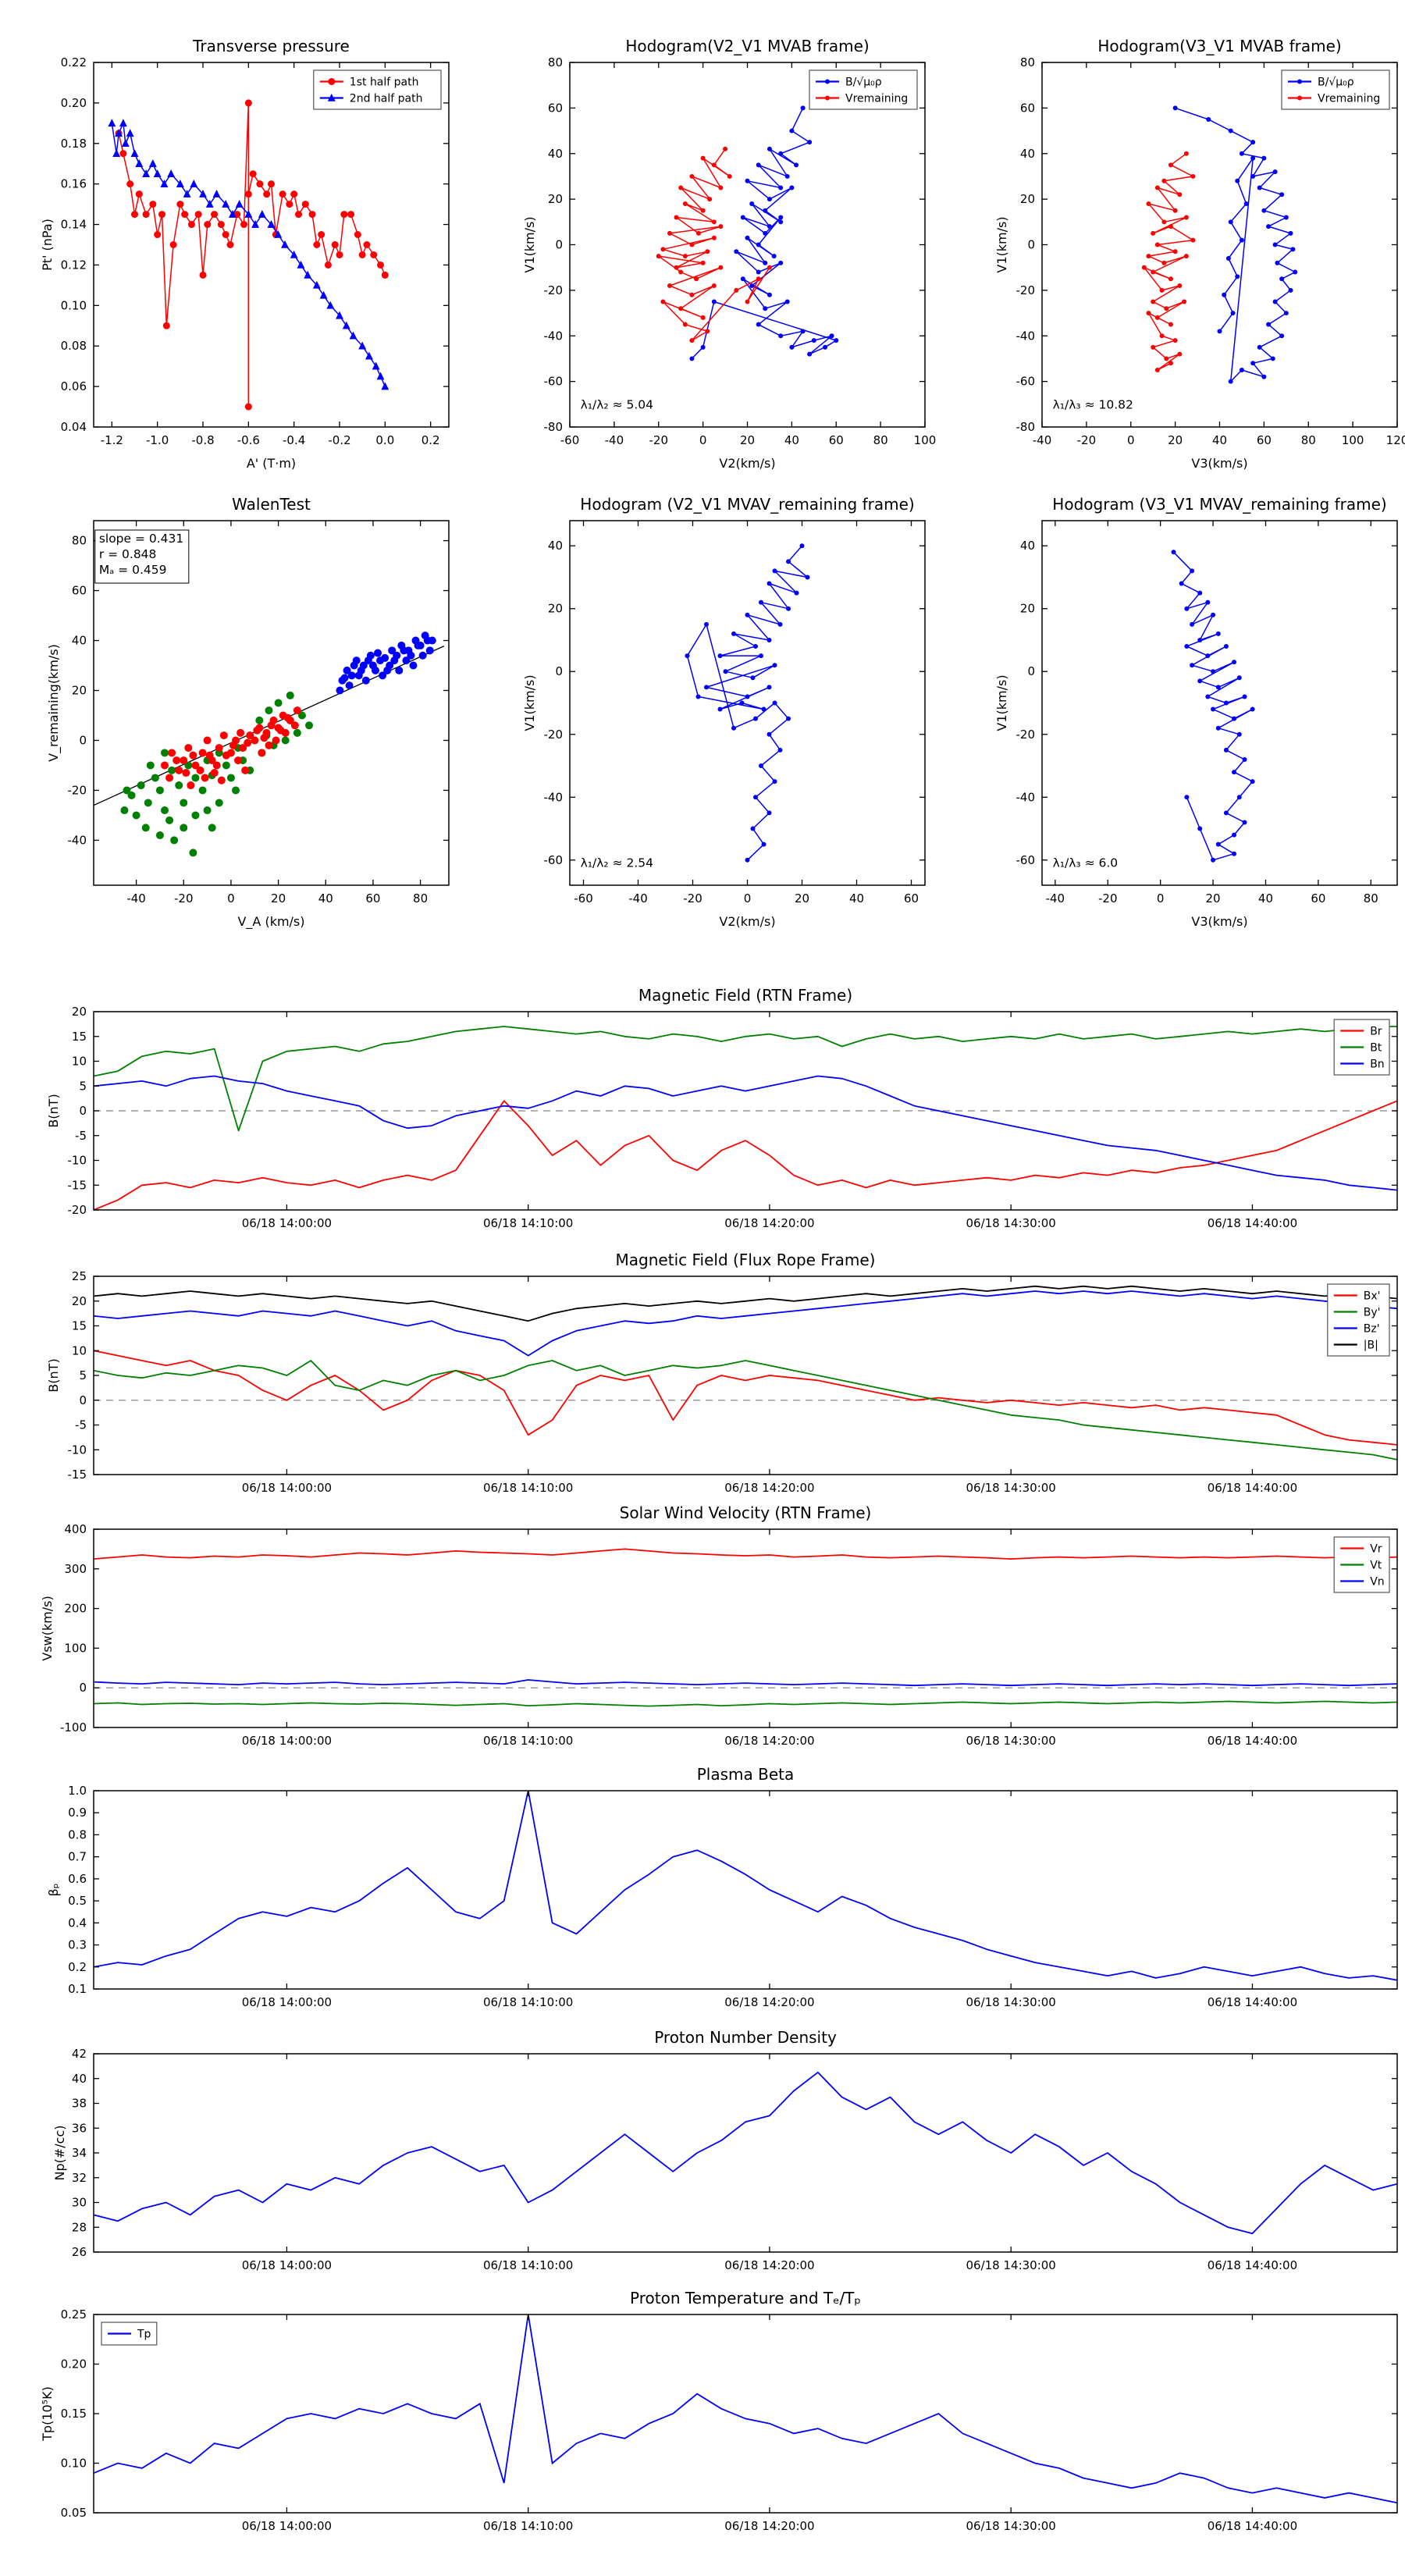  I want to click on svg-text: λ₁/λ₃ ≈ 6.0, so click(1086, 863).